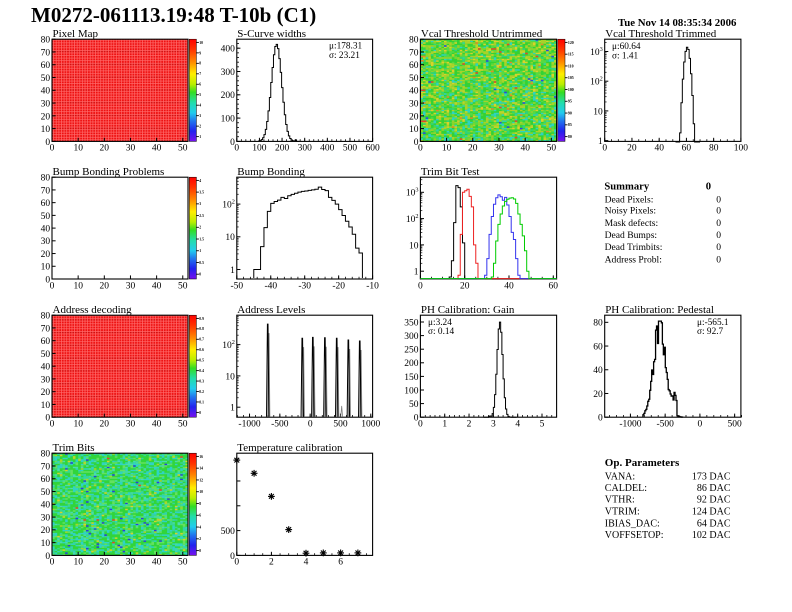 Image resolution: width=792 pixels, height=612 pixels. Describe the element at coordinates (411, 378) in the screenshot. I see `svg-text: 150` at that location.